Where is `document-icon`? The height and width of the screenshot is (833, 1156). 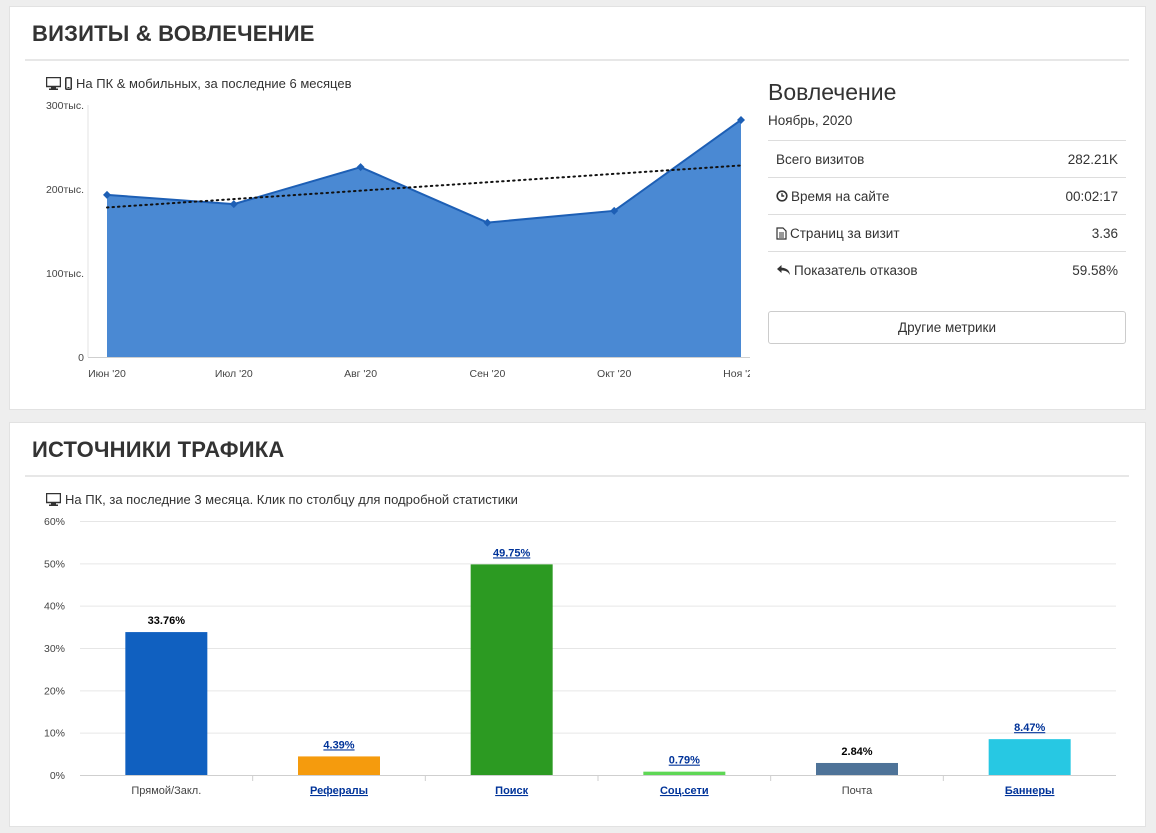
document-icon is located at coordinates (781, 233).